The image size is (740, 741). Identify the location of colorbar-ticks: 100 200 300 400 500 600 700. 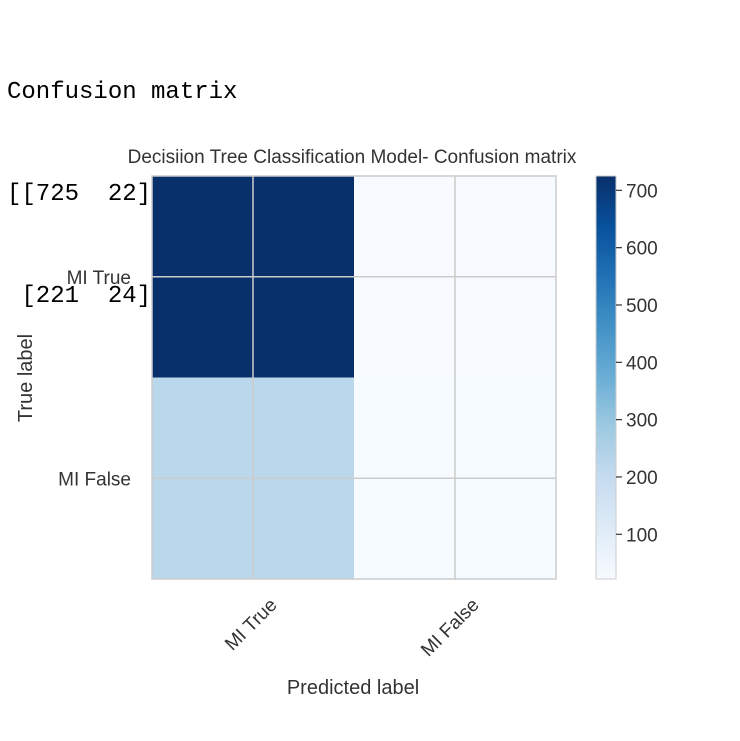
(637, 363).